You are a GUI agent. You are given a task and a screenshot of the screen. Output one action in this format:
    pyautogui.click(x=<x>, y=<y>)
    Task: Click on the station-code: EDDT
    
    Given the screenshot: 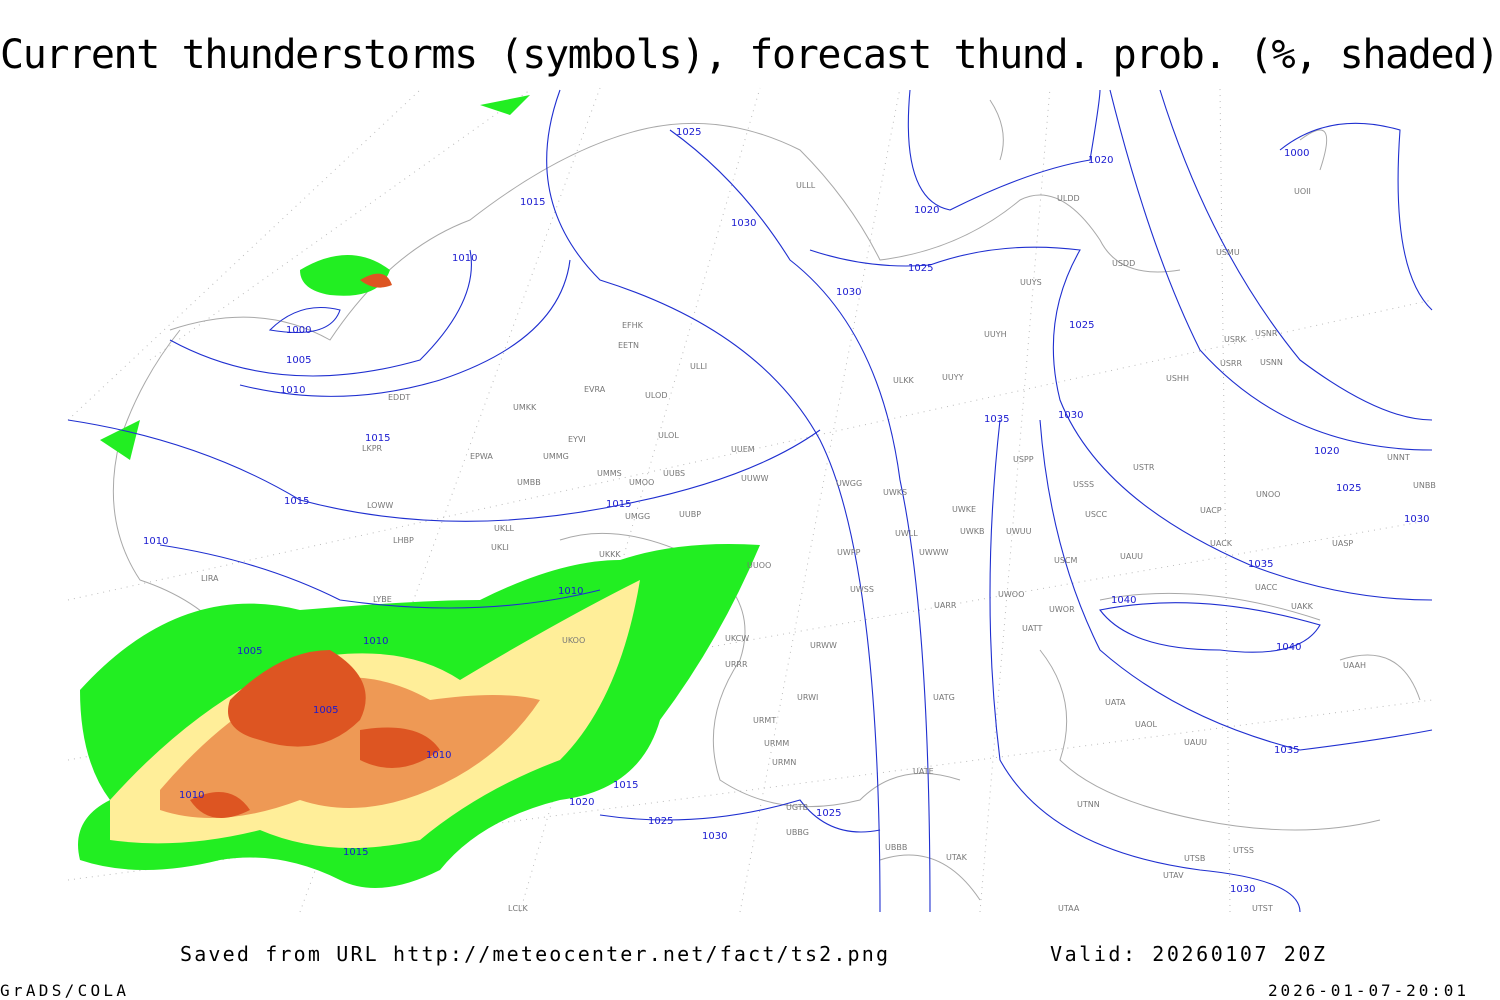 What is the action you would take?
    pyautogui.click(x=399, y=397)
    